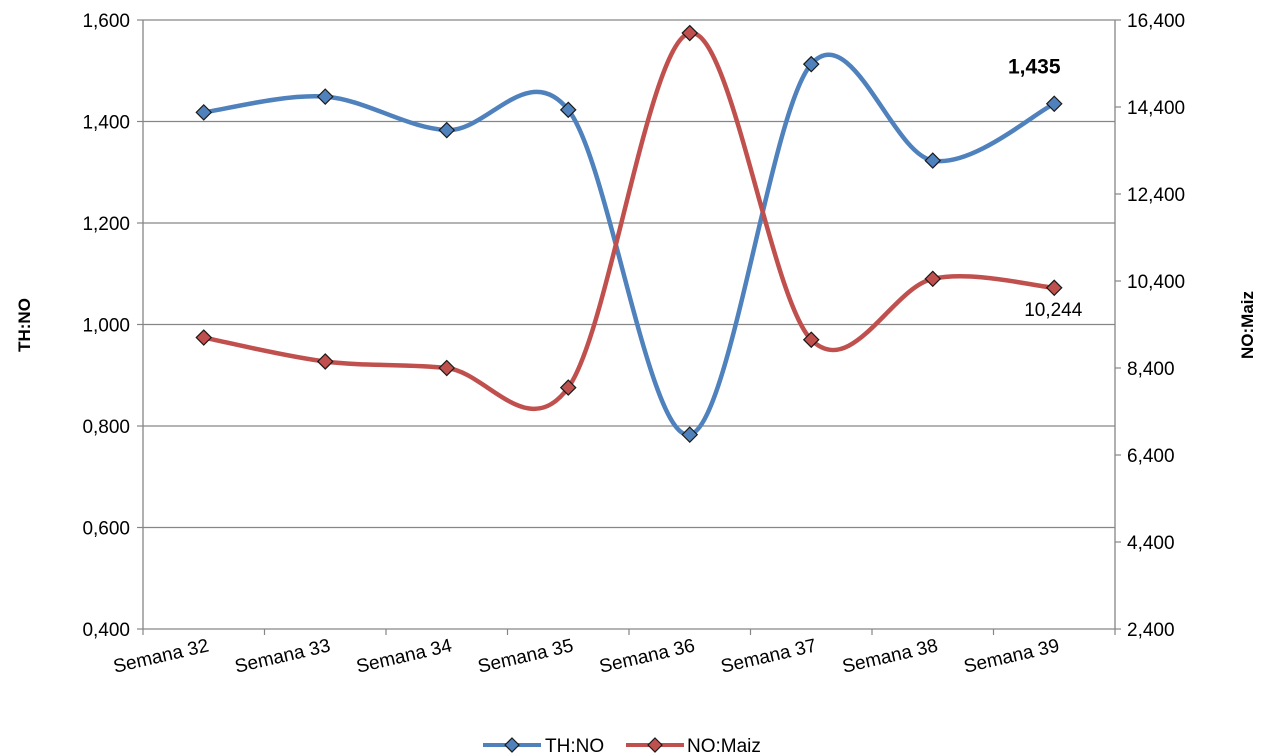 The height and width of the screenshot is (756, 1273). I want to click on right-tick-label: 8,400, so click(1151, 369).